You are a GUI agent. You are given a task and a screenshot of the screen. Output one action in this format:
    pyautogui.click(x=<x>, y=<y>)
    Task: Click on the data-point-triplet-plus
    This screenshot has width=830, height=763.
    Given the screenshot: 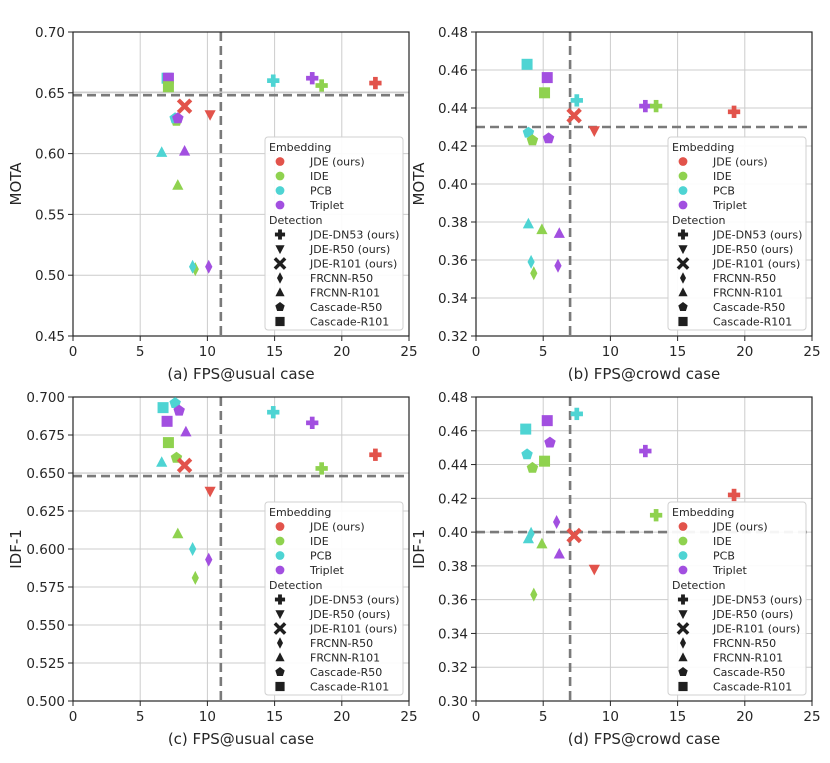 What is the action you would take?
    pyautogui.click(x=312, y=78)
    